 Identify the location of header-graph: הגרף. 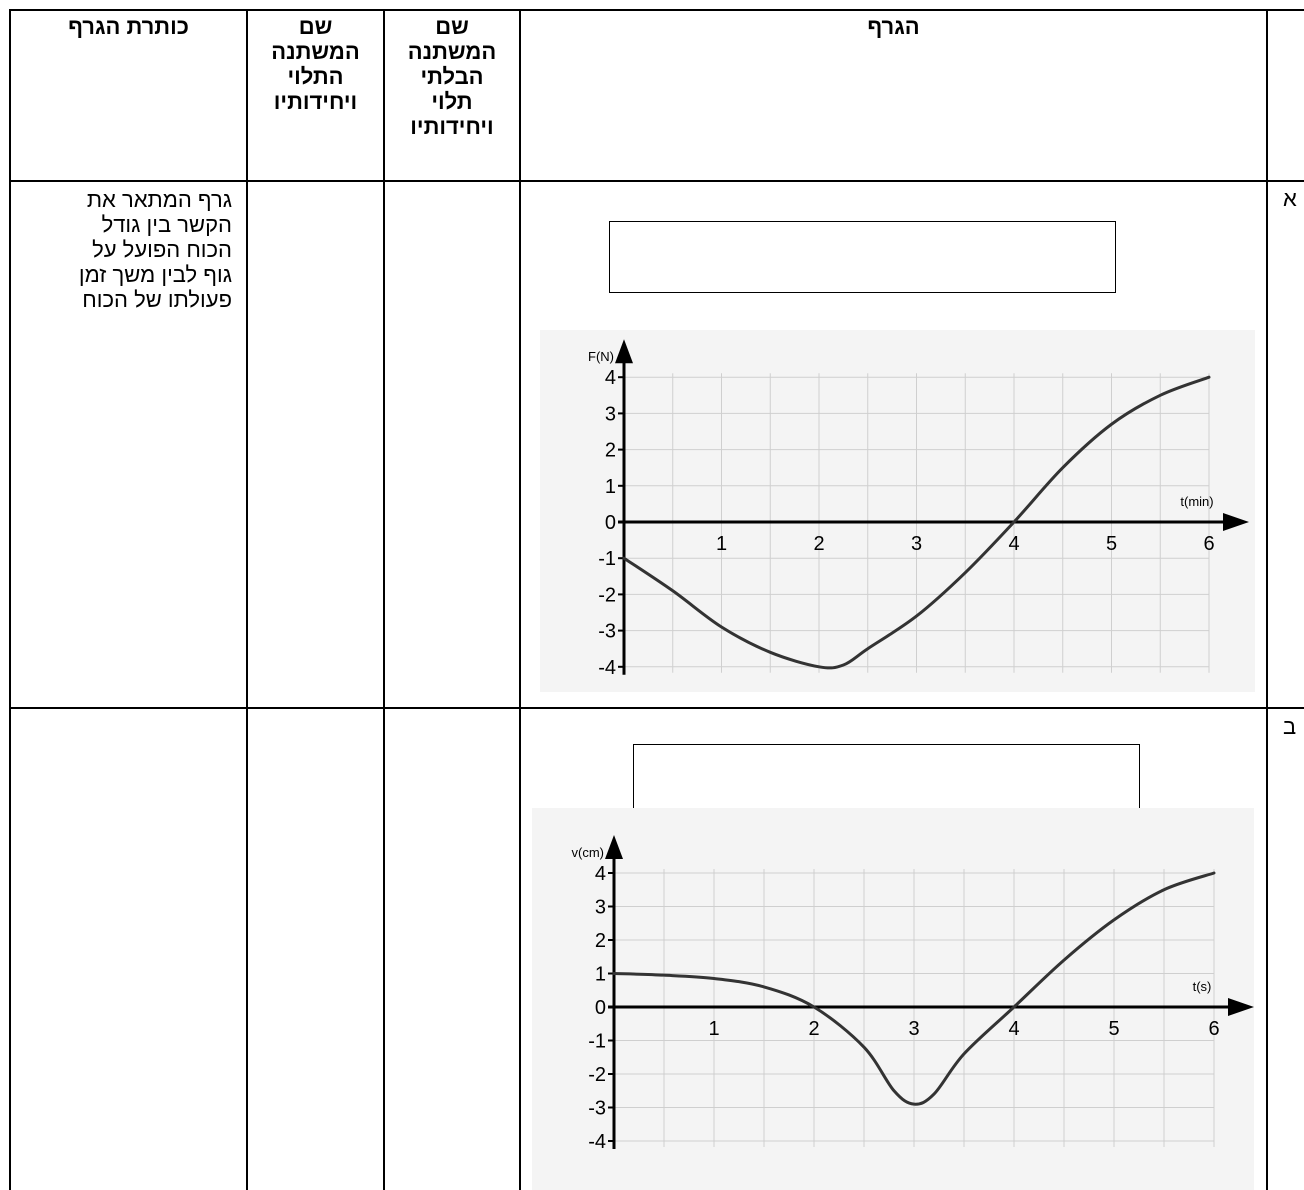
(893, 26).